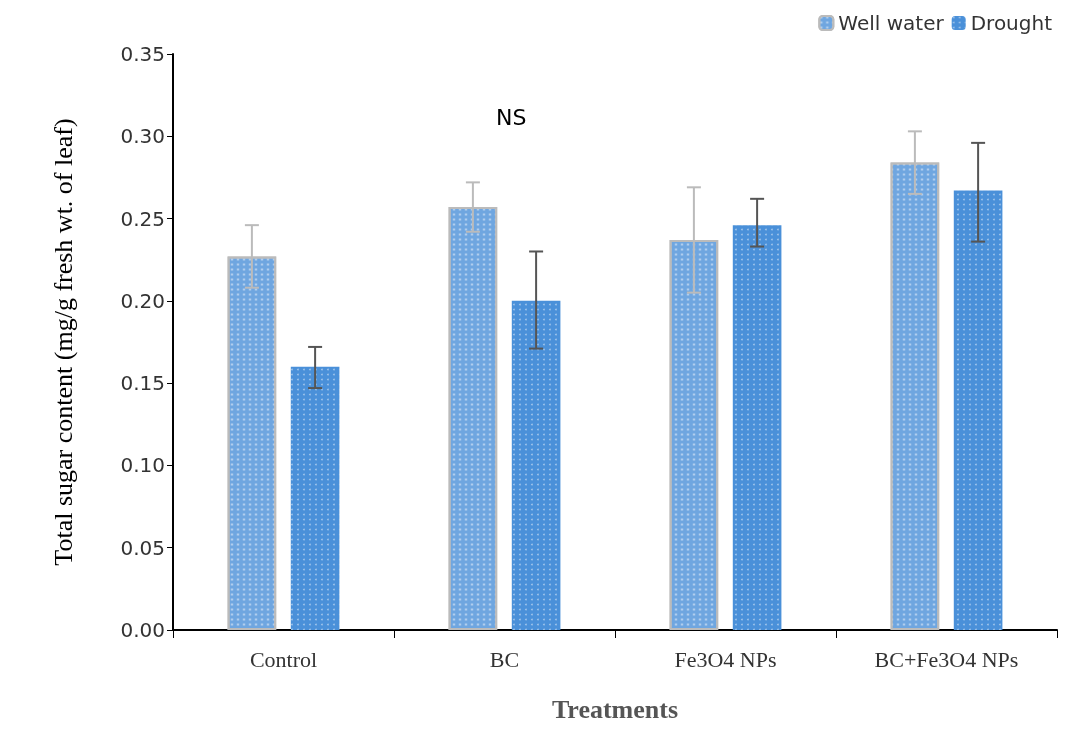  I want to click on legend-label: Well water, so click(891, 23).